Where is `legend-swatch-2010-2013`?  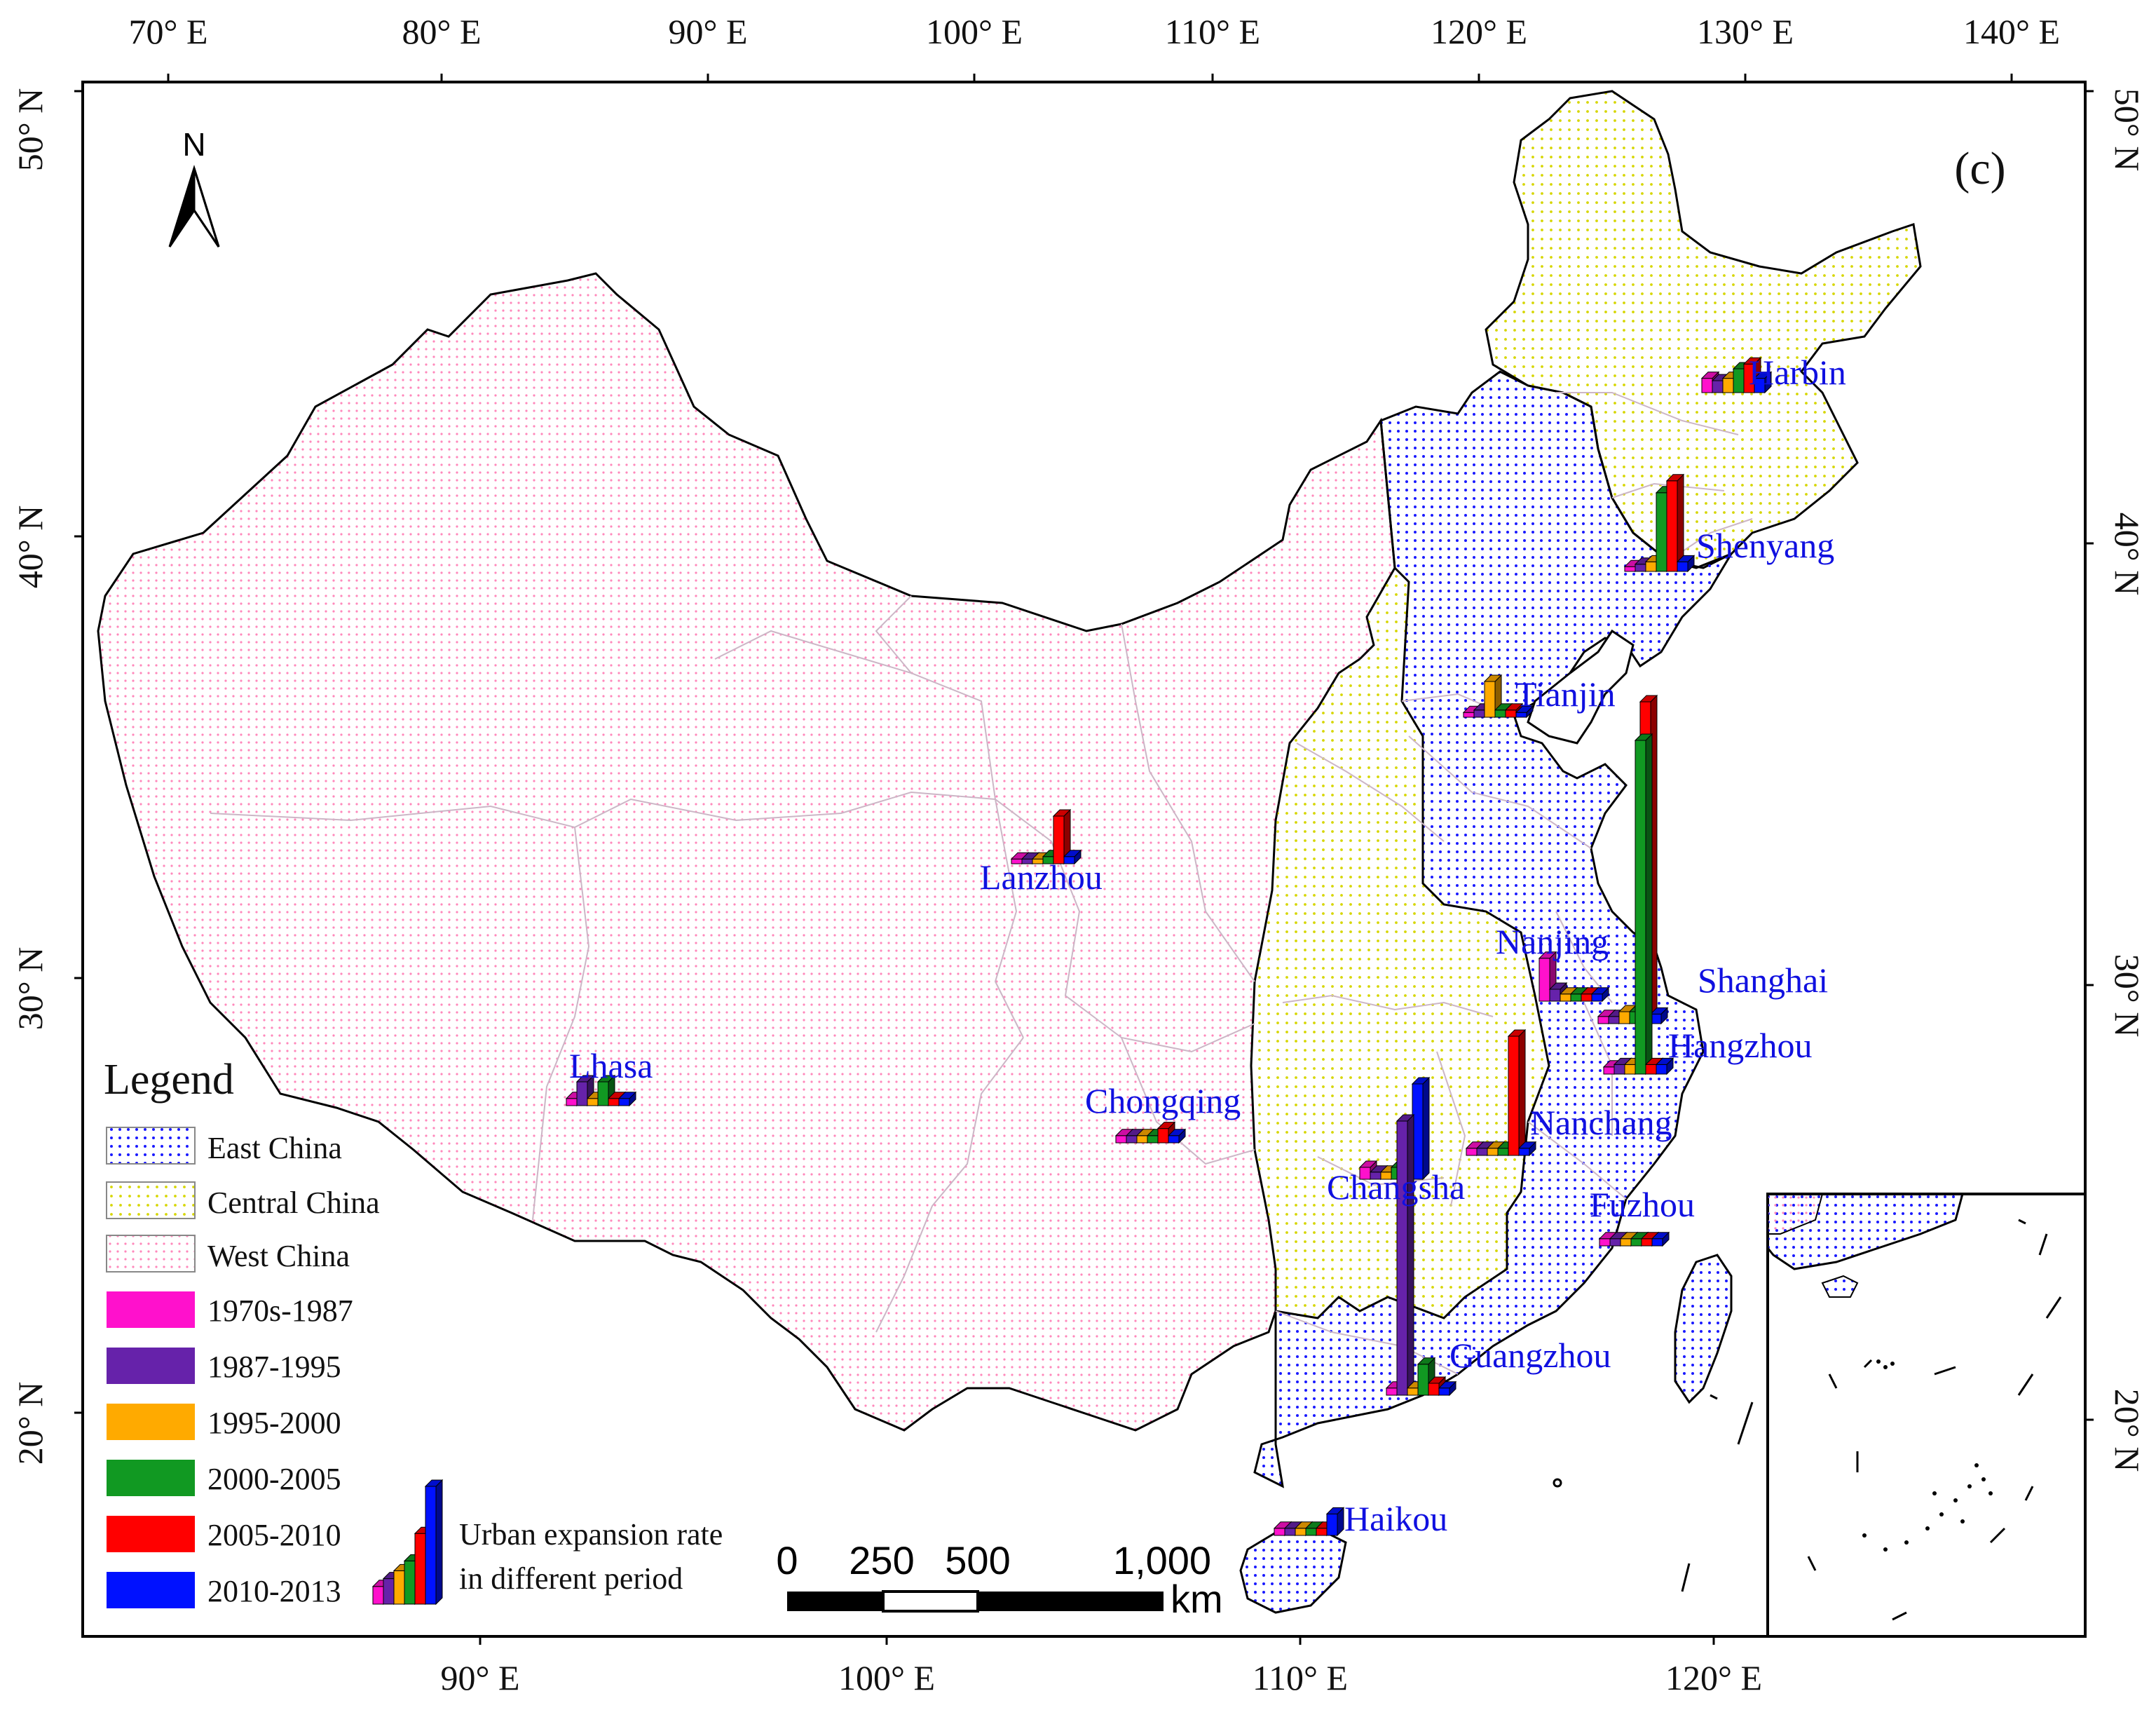 legend-swatch-2010-2013 is located at coordinates (151, 1590).